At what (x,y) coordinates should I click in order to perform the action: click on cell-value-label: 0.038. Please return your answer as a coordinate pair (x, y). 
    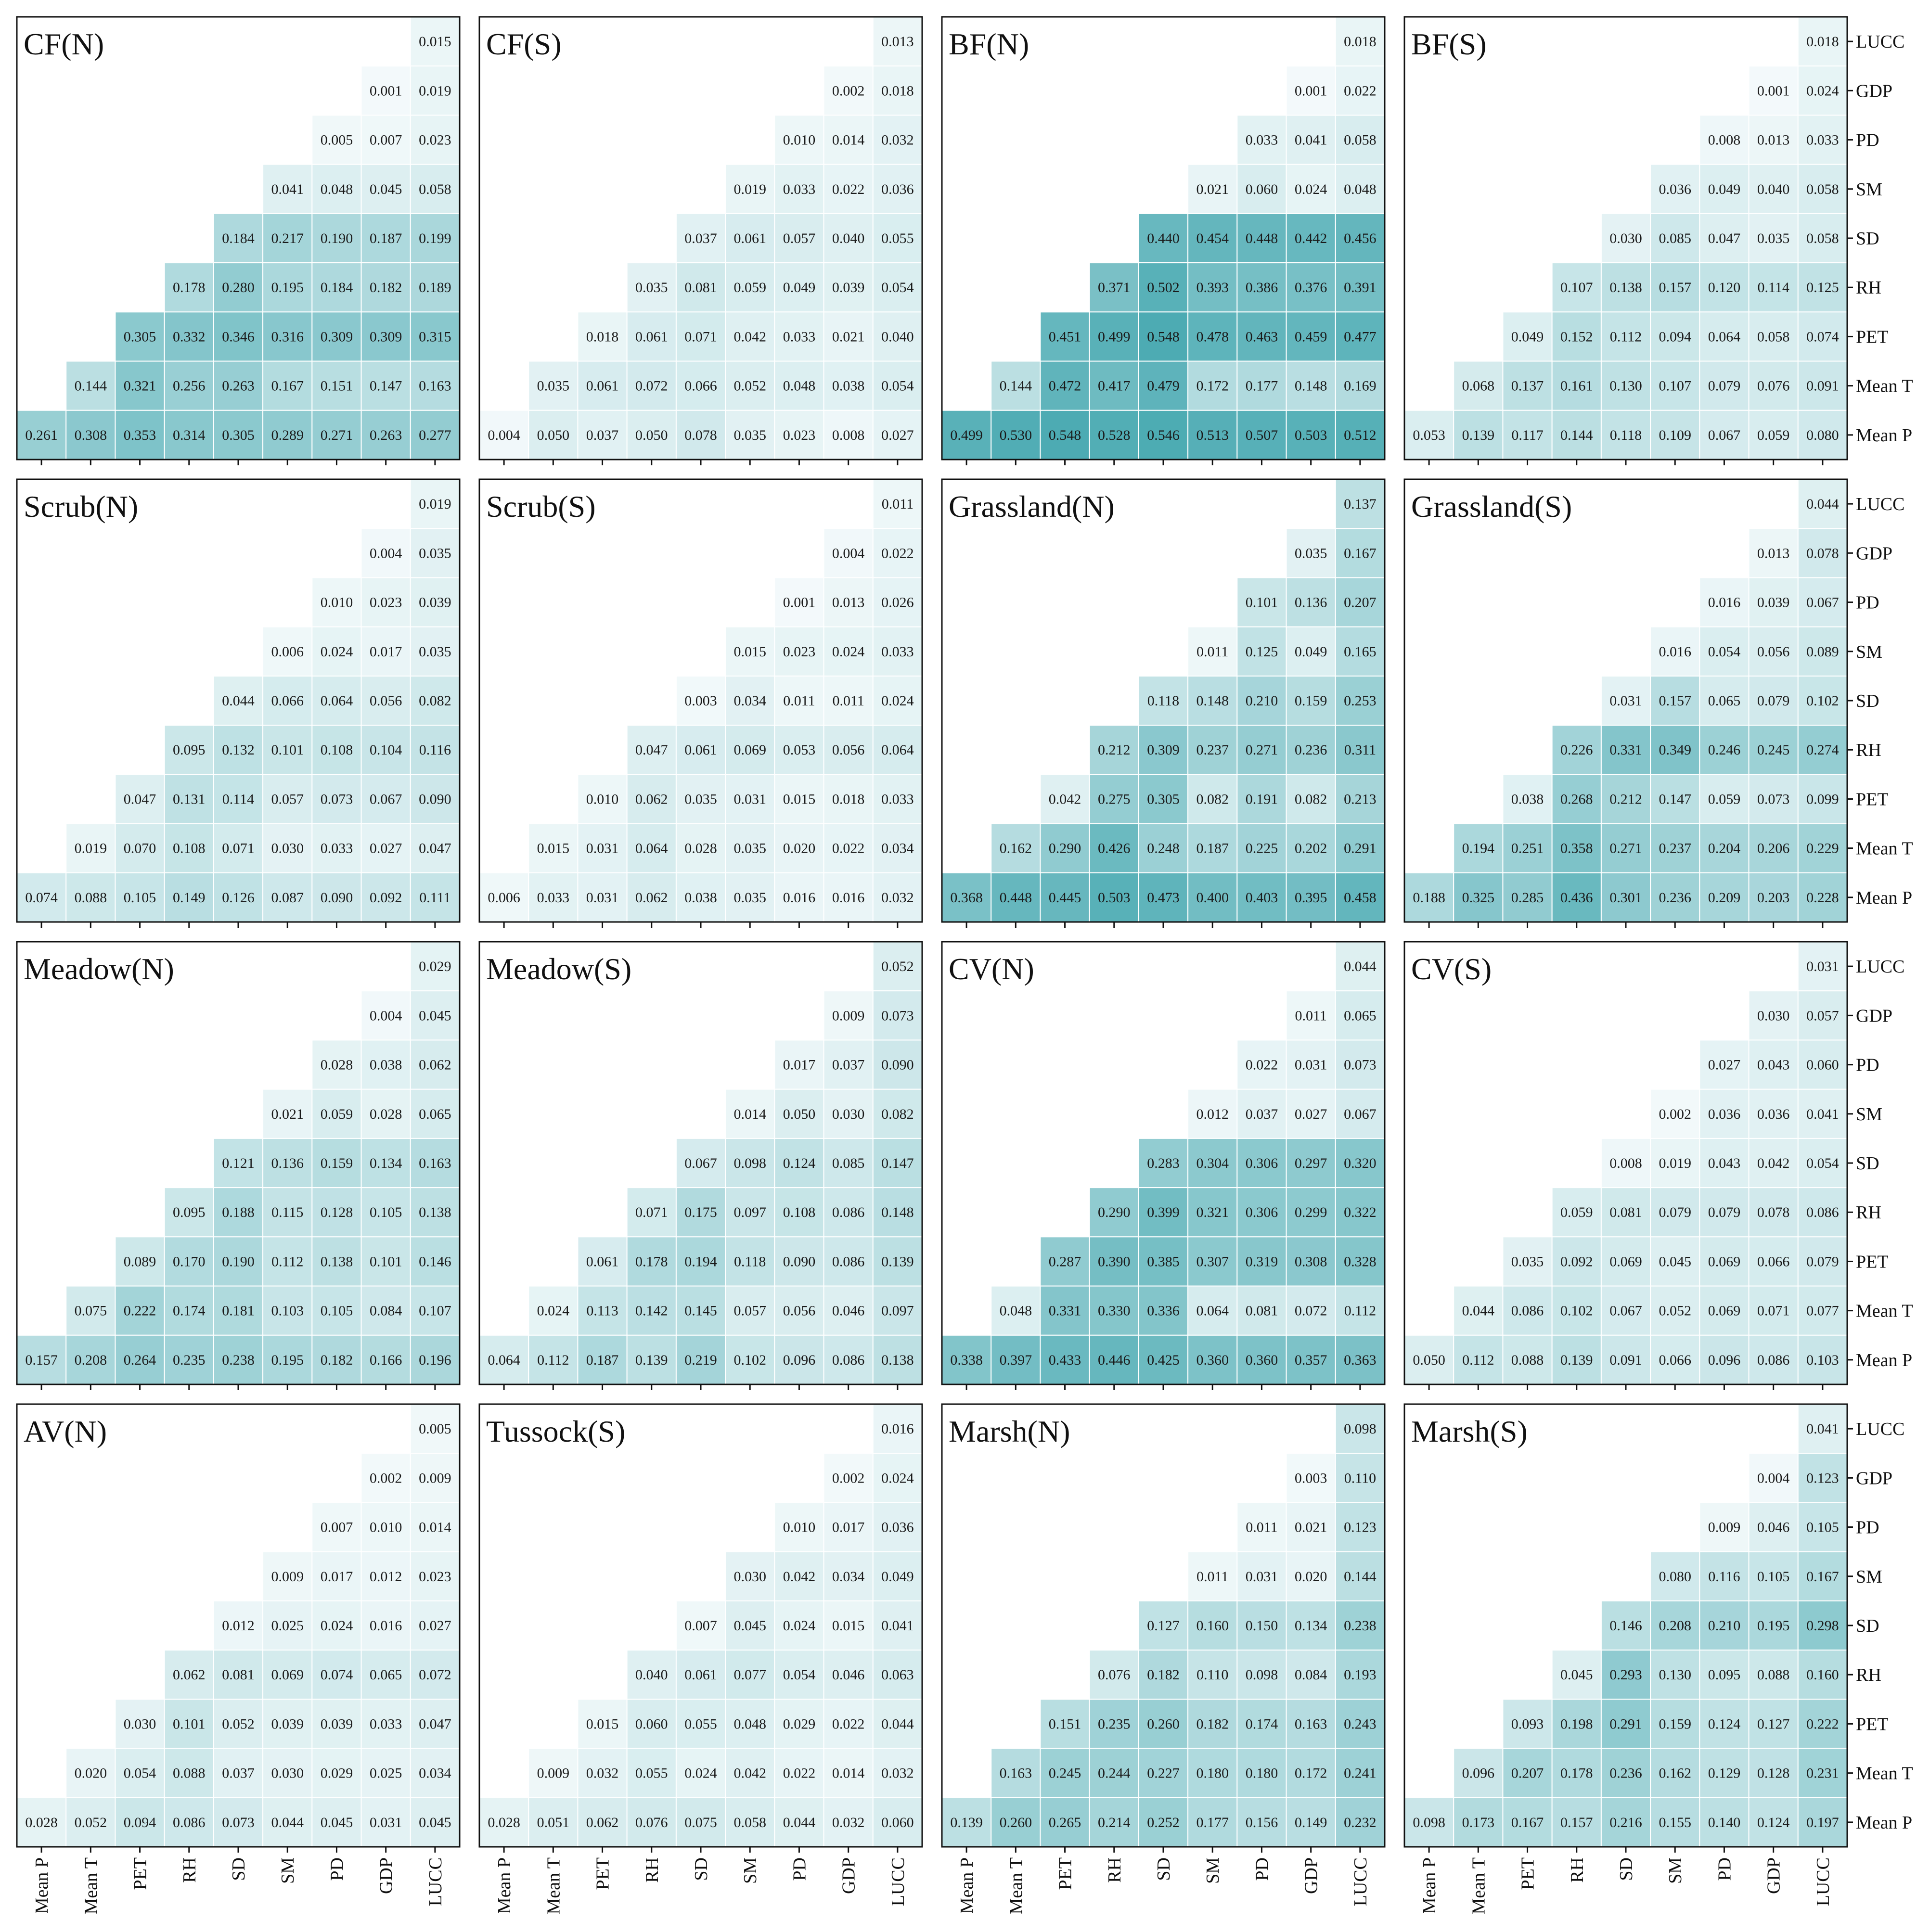
    Looking at the image, I should click on (386, 1065).